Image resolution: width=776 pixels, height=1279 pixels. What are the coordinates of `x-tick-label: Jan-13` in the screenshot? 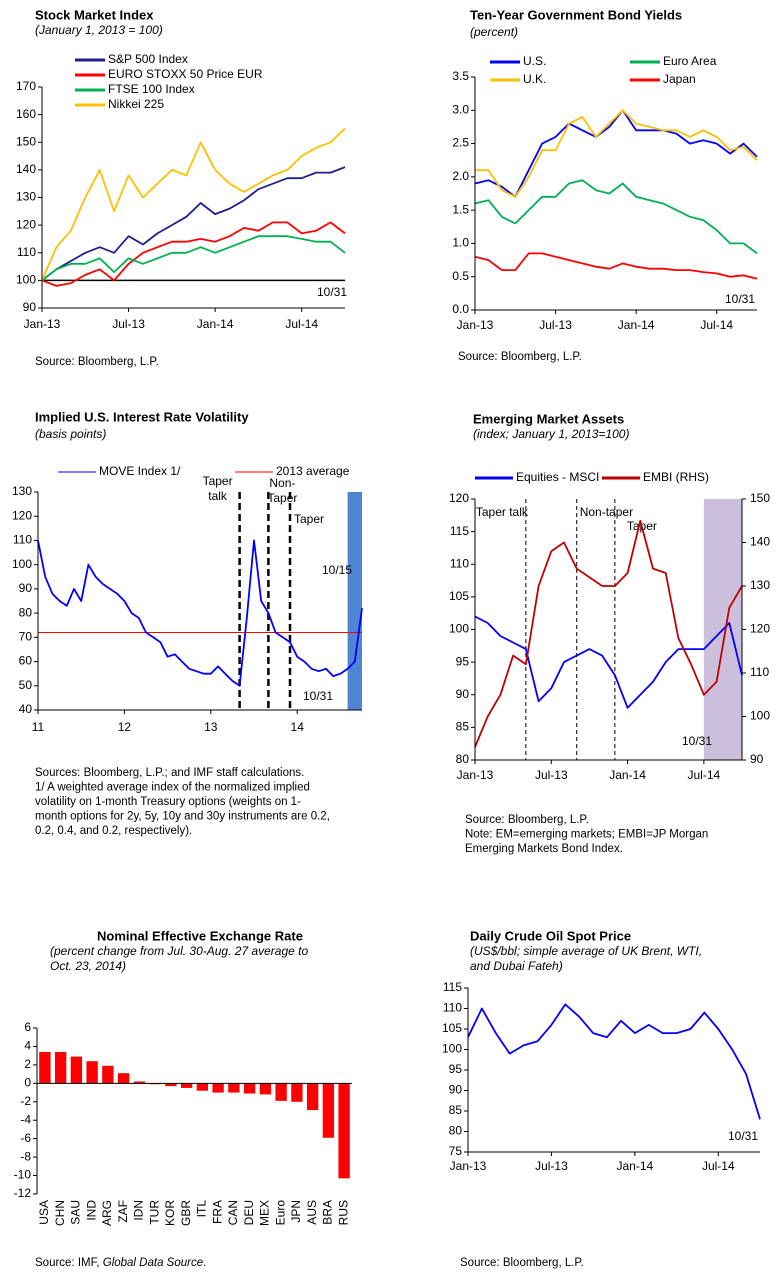 It's located at (468, 1166).